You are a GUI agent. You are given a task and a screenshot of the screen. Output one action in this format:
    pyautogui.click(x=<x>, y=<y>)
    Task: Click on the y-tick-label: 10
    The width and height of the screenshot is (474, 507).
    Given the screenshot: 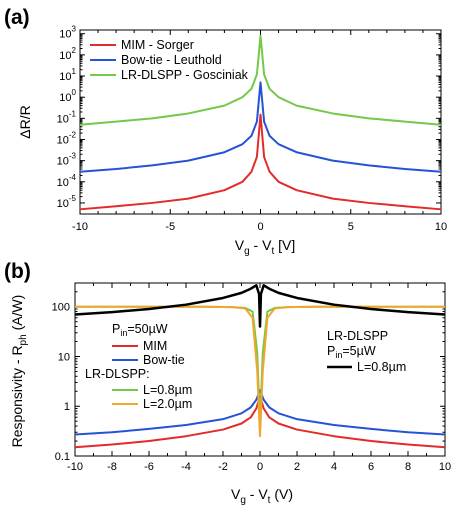 What is the action you would take?
    pyautogui.click(x=64, y=357)
    